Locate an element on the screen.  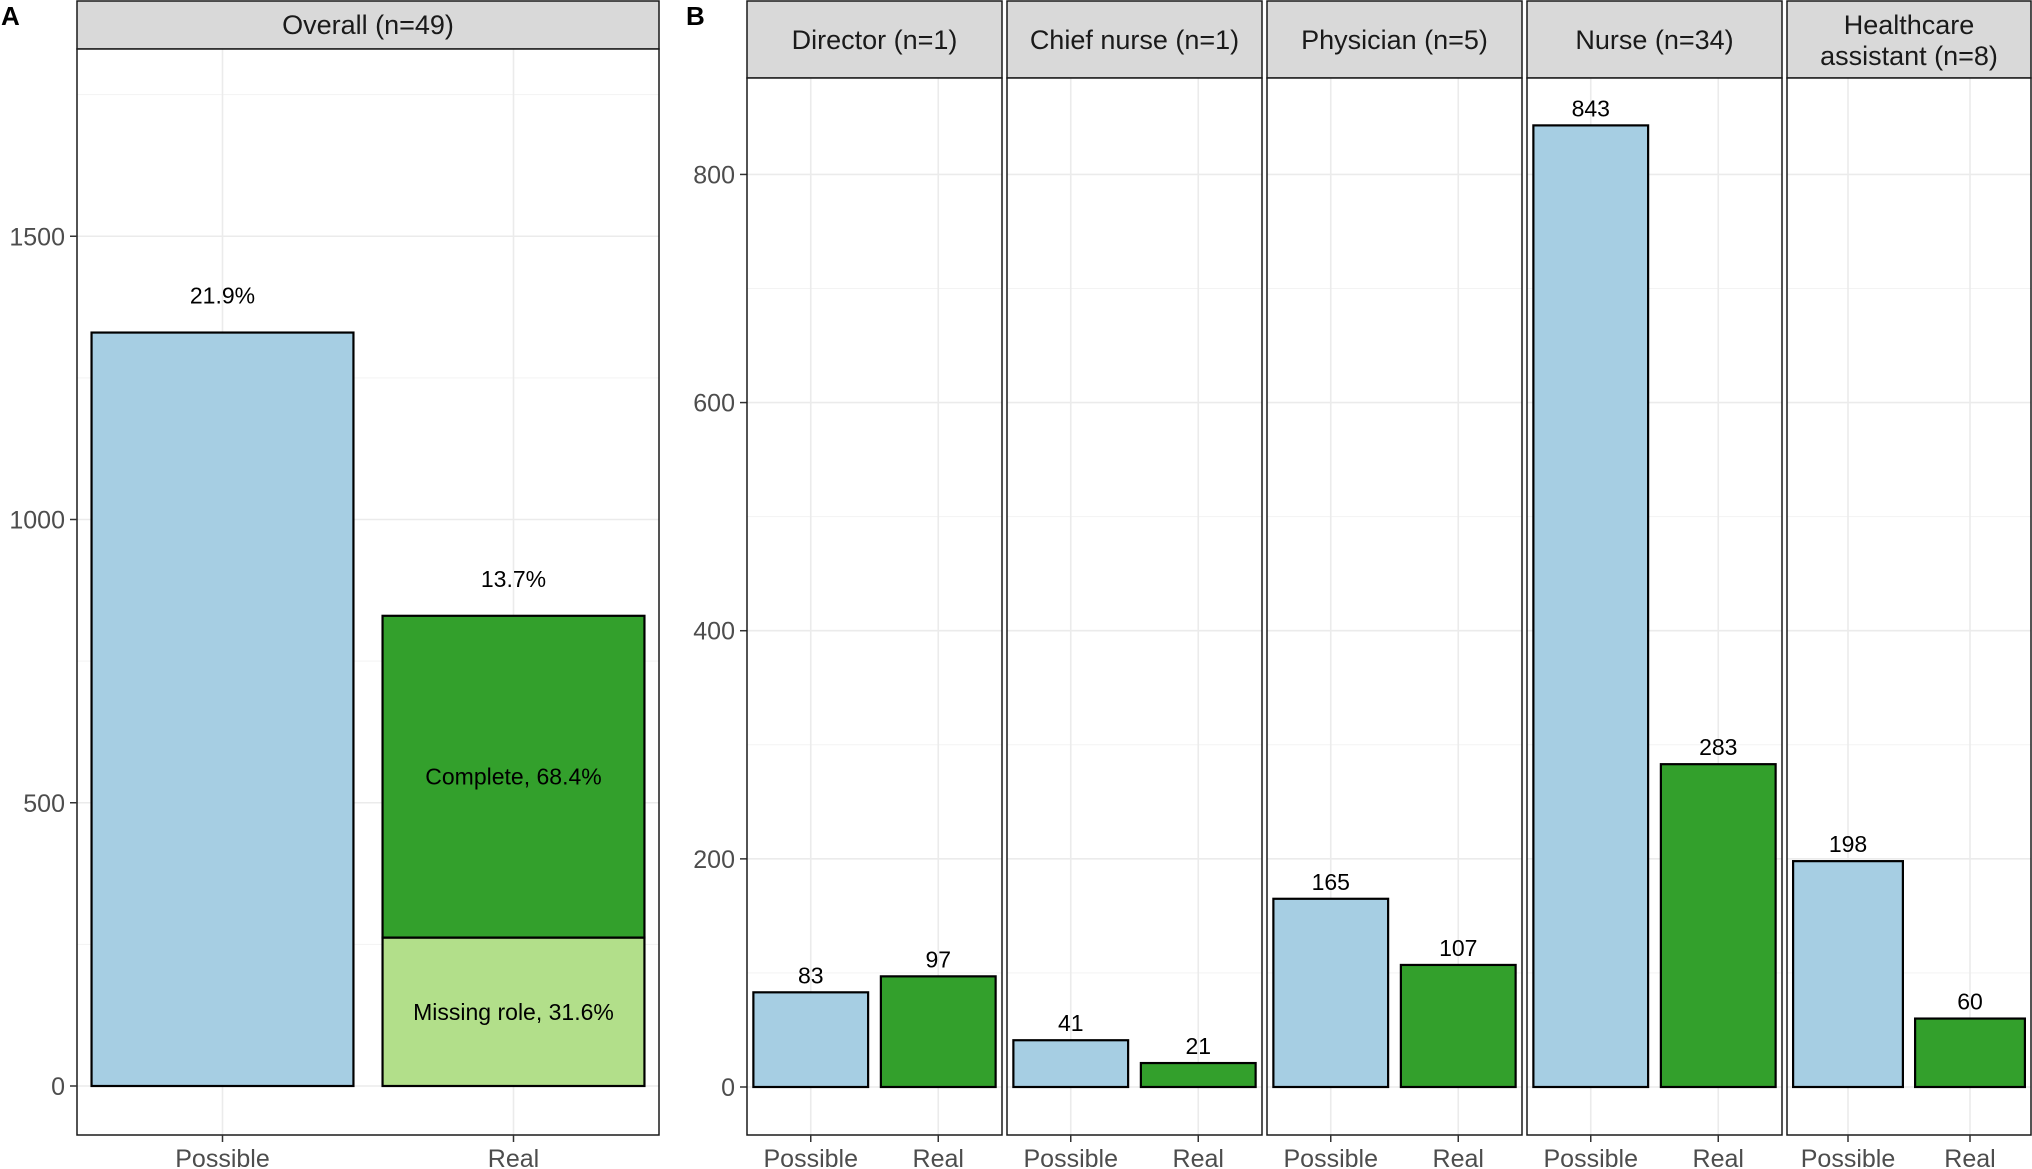
facet-nurse-border is located at coordinates (1654, 606).